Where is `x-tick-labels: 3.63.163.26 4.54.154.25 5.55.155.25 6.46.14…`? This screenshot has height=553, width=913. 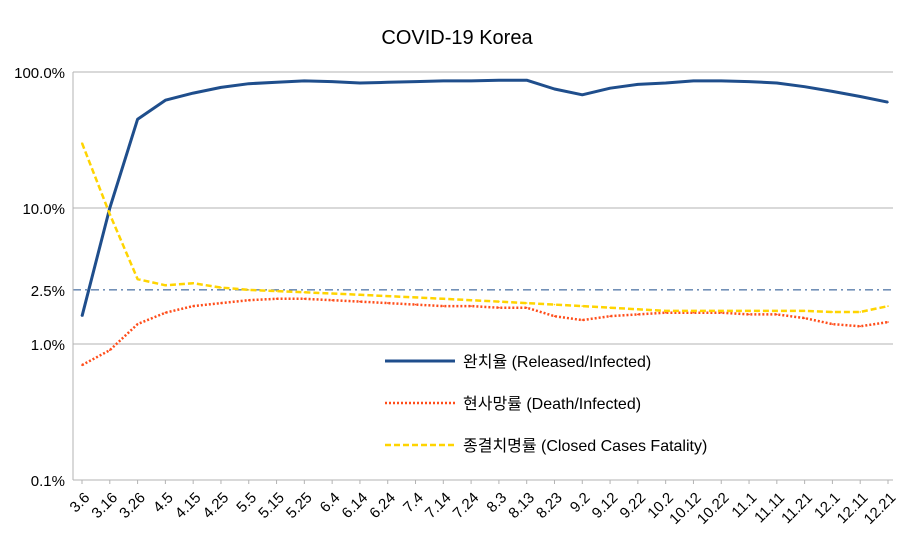 x-tick-labels: 3.63.163.26 4.54.154.25 5.55.155.25 6.46.14… is located at coordinates (483, 508).